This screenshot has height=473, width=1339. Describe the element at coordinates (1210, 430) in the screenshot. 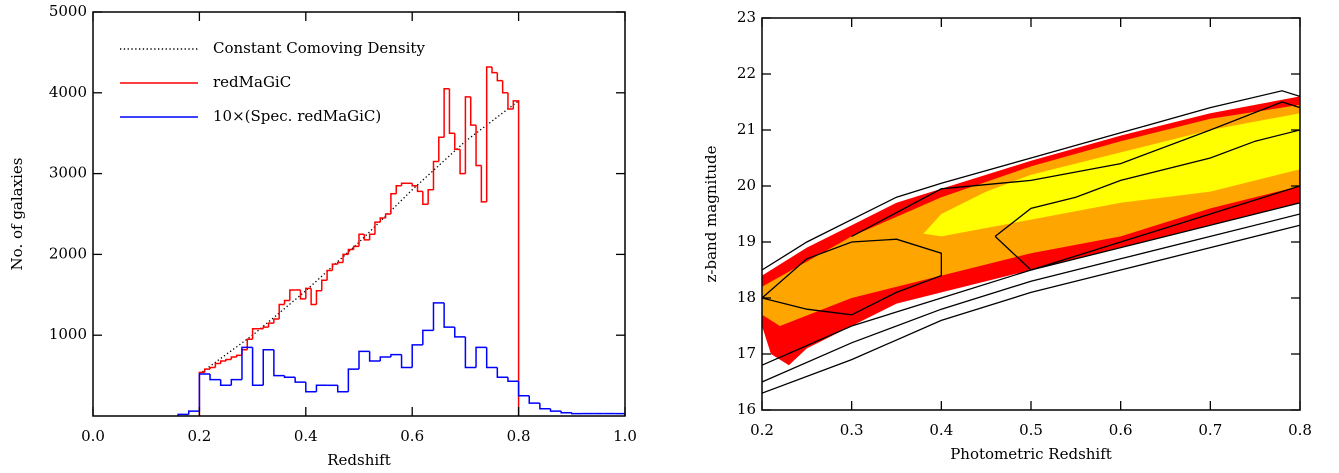

I see `x-tick-label: 0.7` at that location.